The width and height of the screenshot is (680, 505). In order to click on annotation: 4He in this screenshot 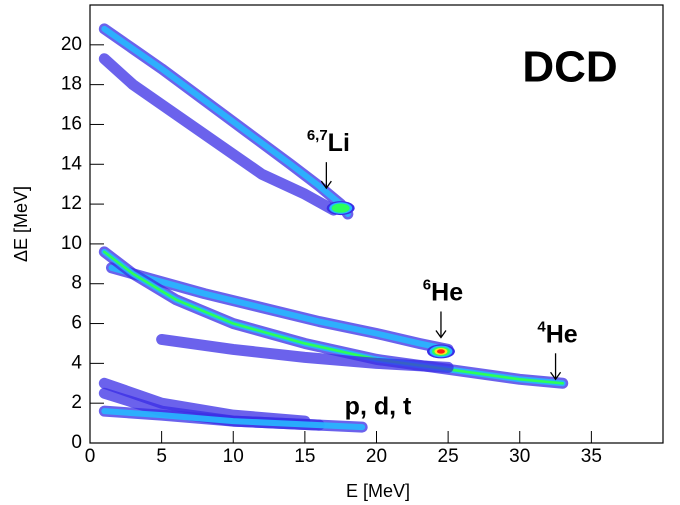, I will do `click(557, 333)`.